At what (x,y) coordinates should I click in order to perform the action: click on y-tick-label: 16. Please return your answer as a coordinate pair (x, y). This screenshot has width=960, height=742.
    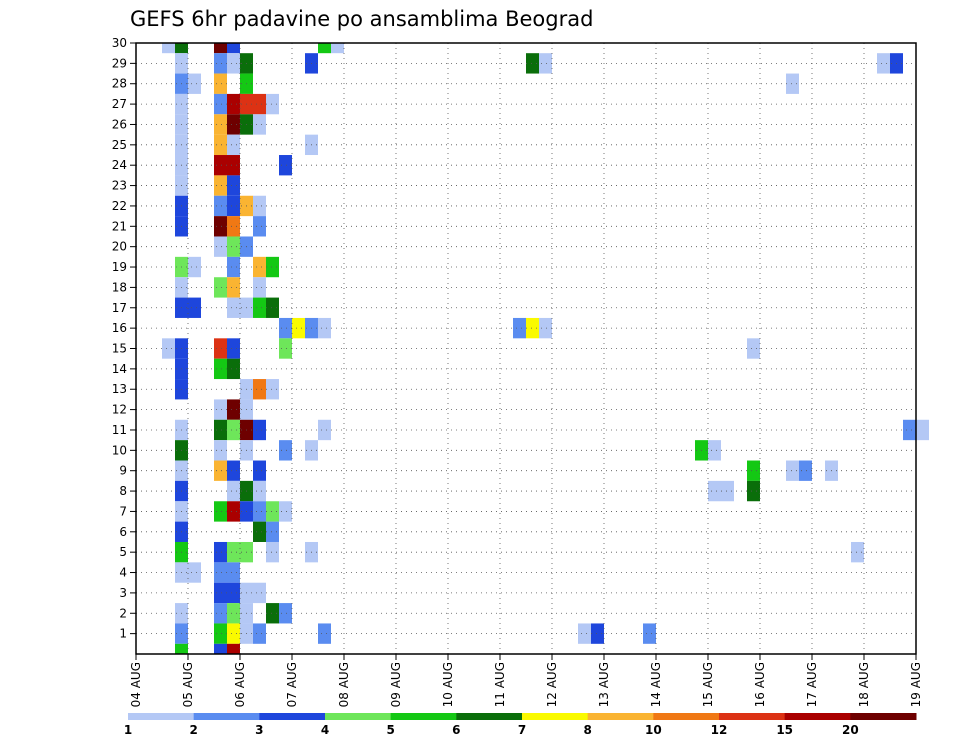
    Looking at the image, I should click on (119, 328).